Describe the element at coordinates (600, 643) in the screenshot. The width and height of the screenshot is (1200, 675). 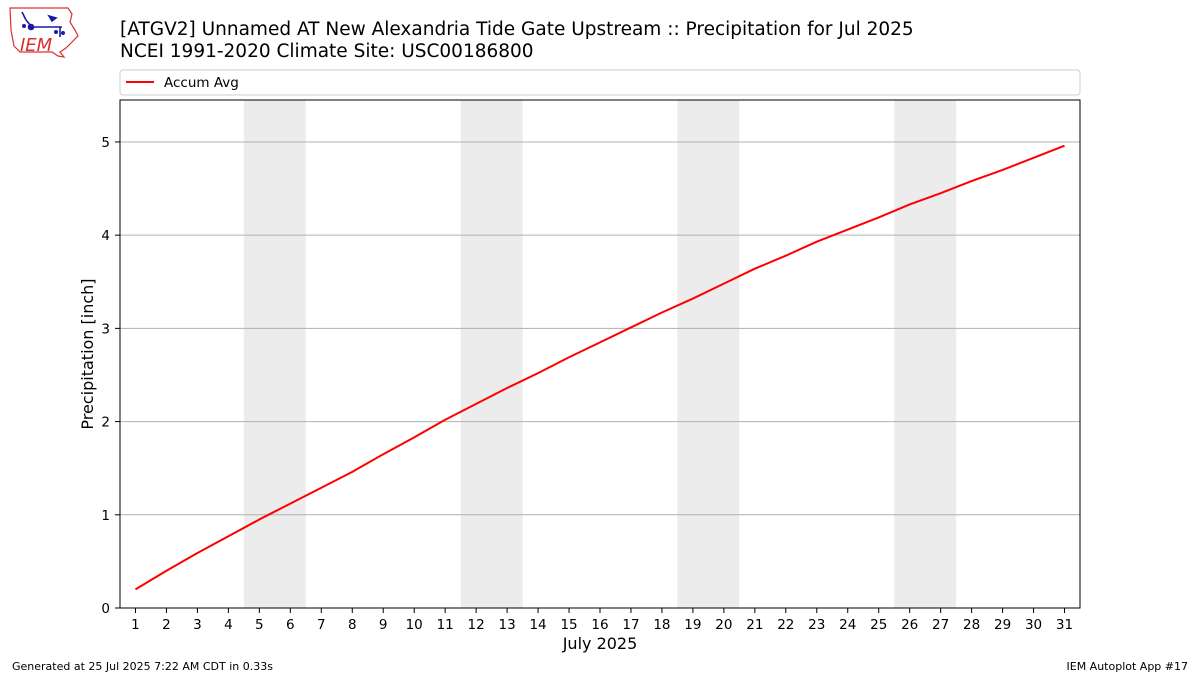
I see `x-axis-label: July 2025` at that location.